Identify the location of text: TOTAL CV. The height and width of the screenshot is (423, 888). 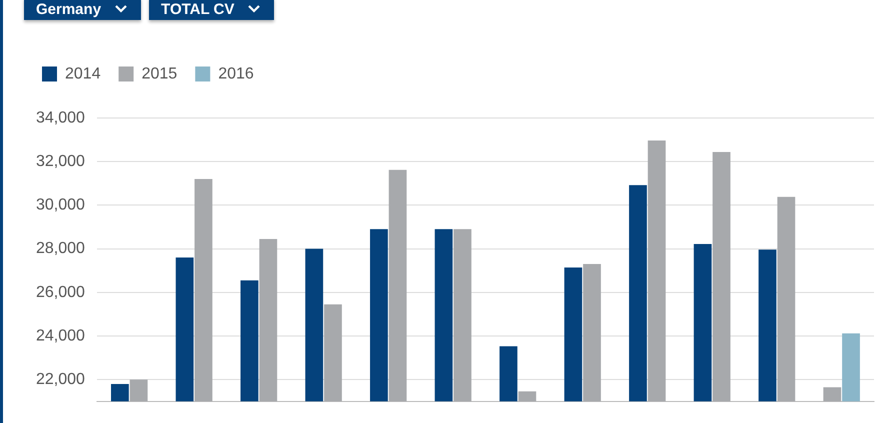
(197, 9).